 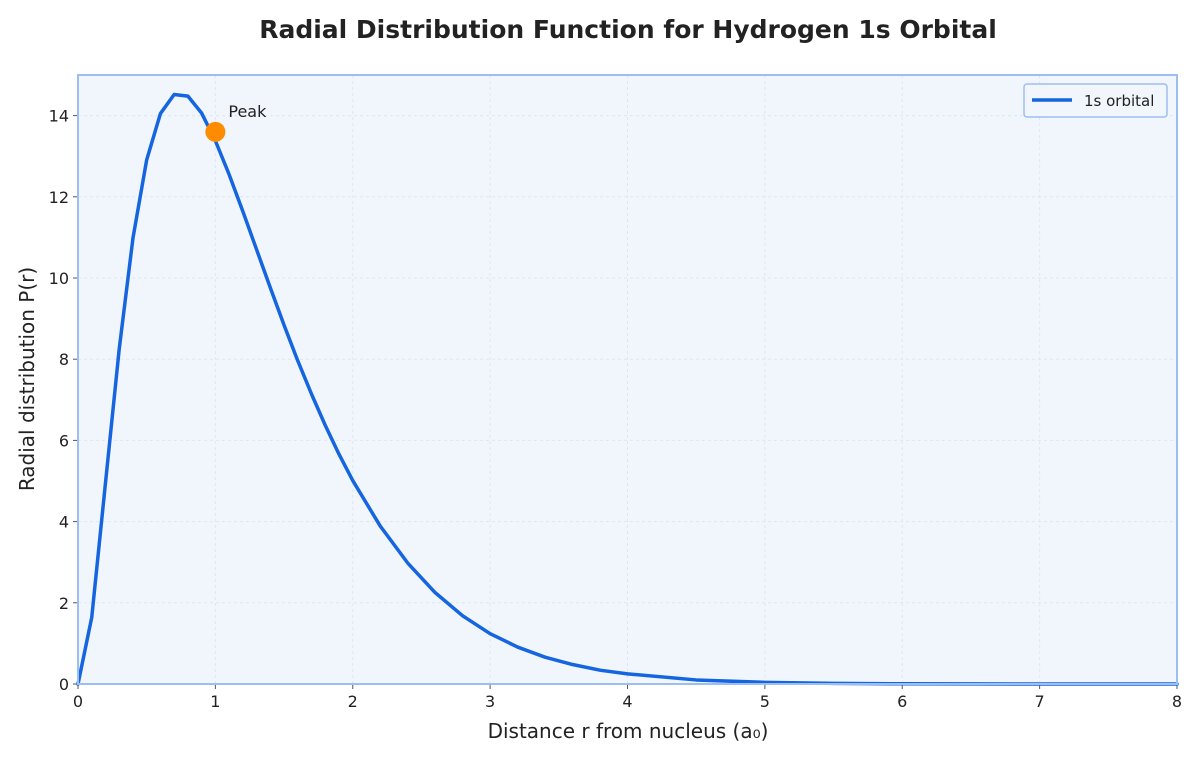 I want to click on y-tick-label: 14, so click(x=59, y=116).